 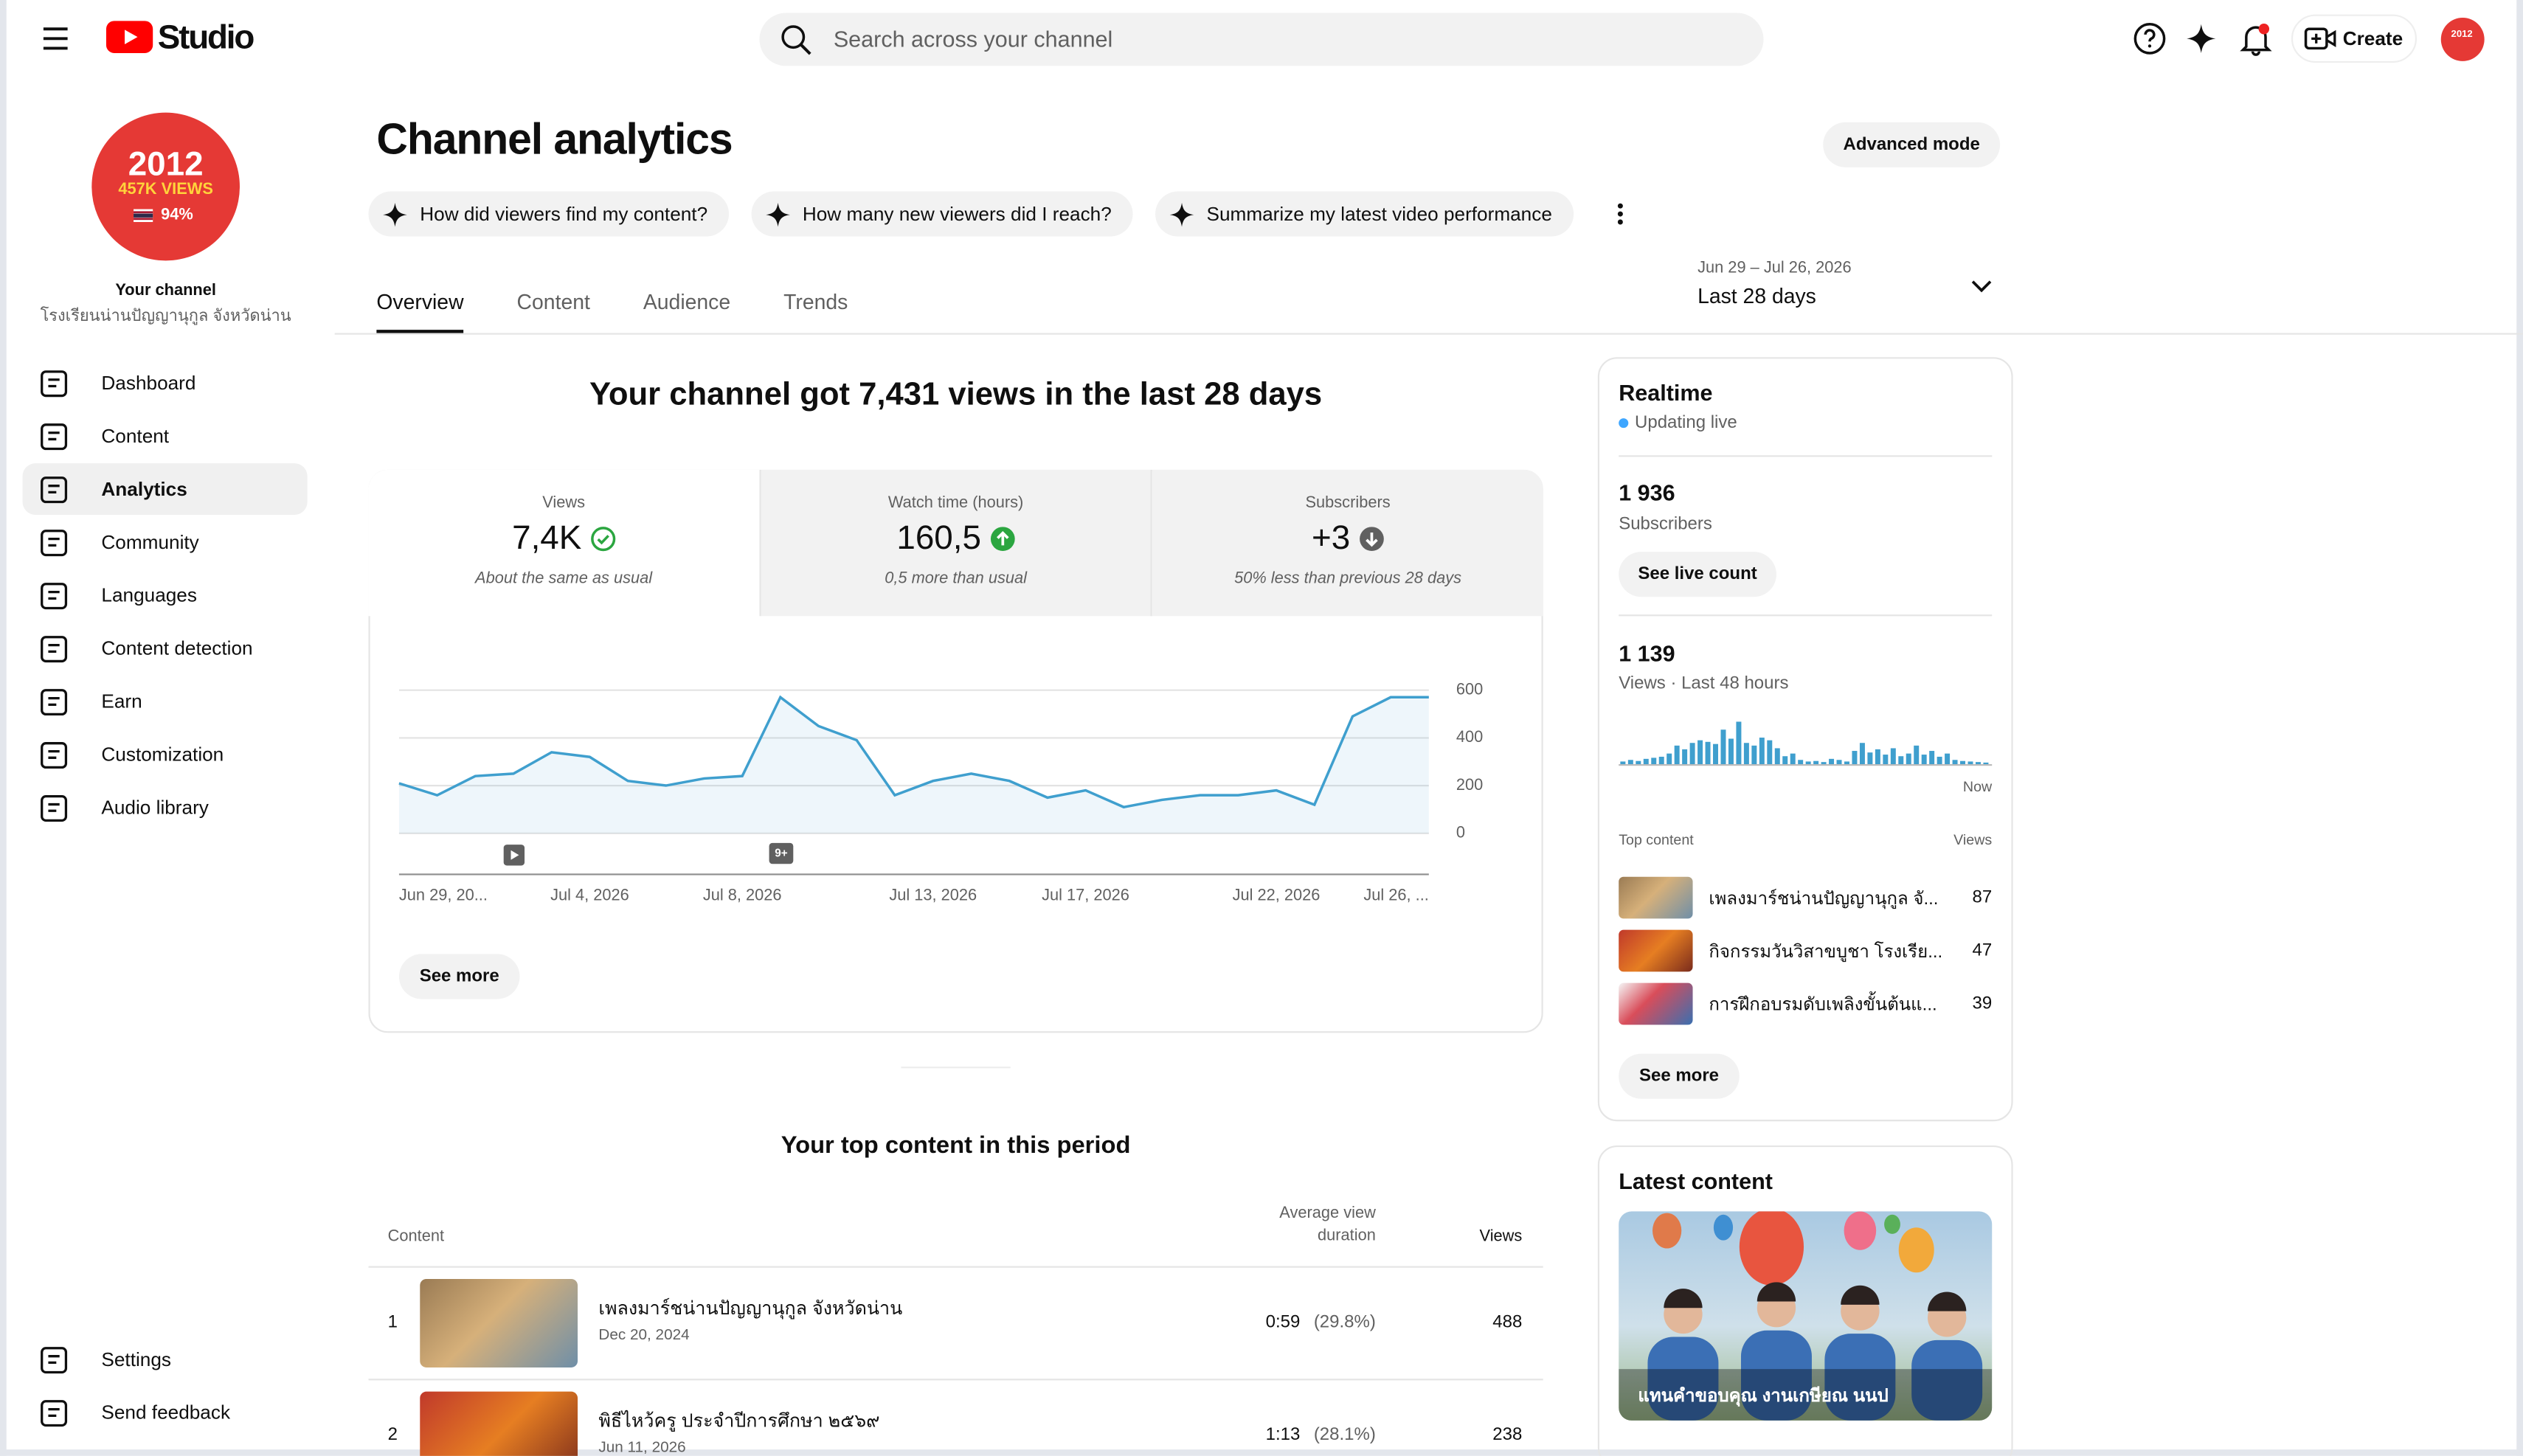 What do you see at coordinates (955, 503) in the screenshot?
I see `metric-label: Watch time (hours)` at bounding box center [955, 503].